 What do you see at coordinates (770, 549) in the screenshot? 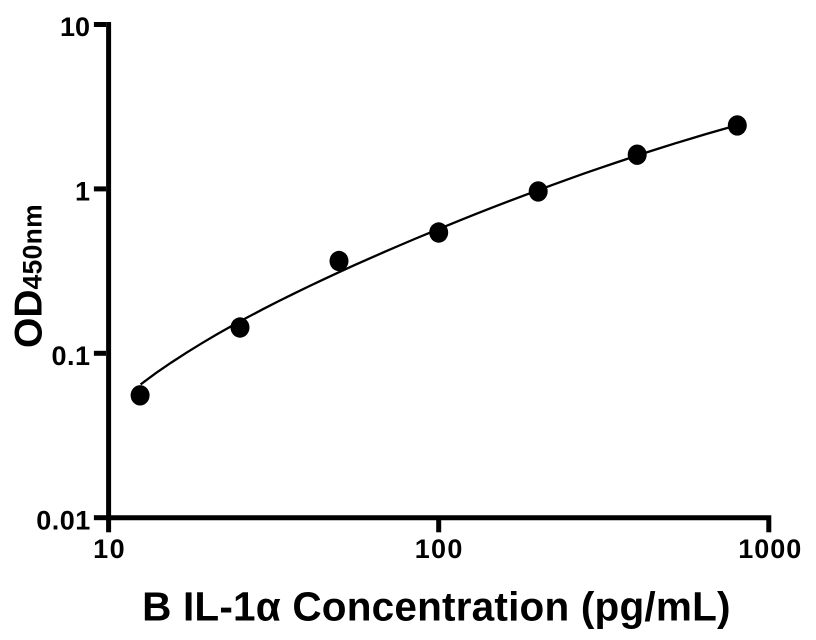
I see `svg-text: 1000` at bounding box center [770, 549].